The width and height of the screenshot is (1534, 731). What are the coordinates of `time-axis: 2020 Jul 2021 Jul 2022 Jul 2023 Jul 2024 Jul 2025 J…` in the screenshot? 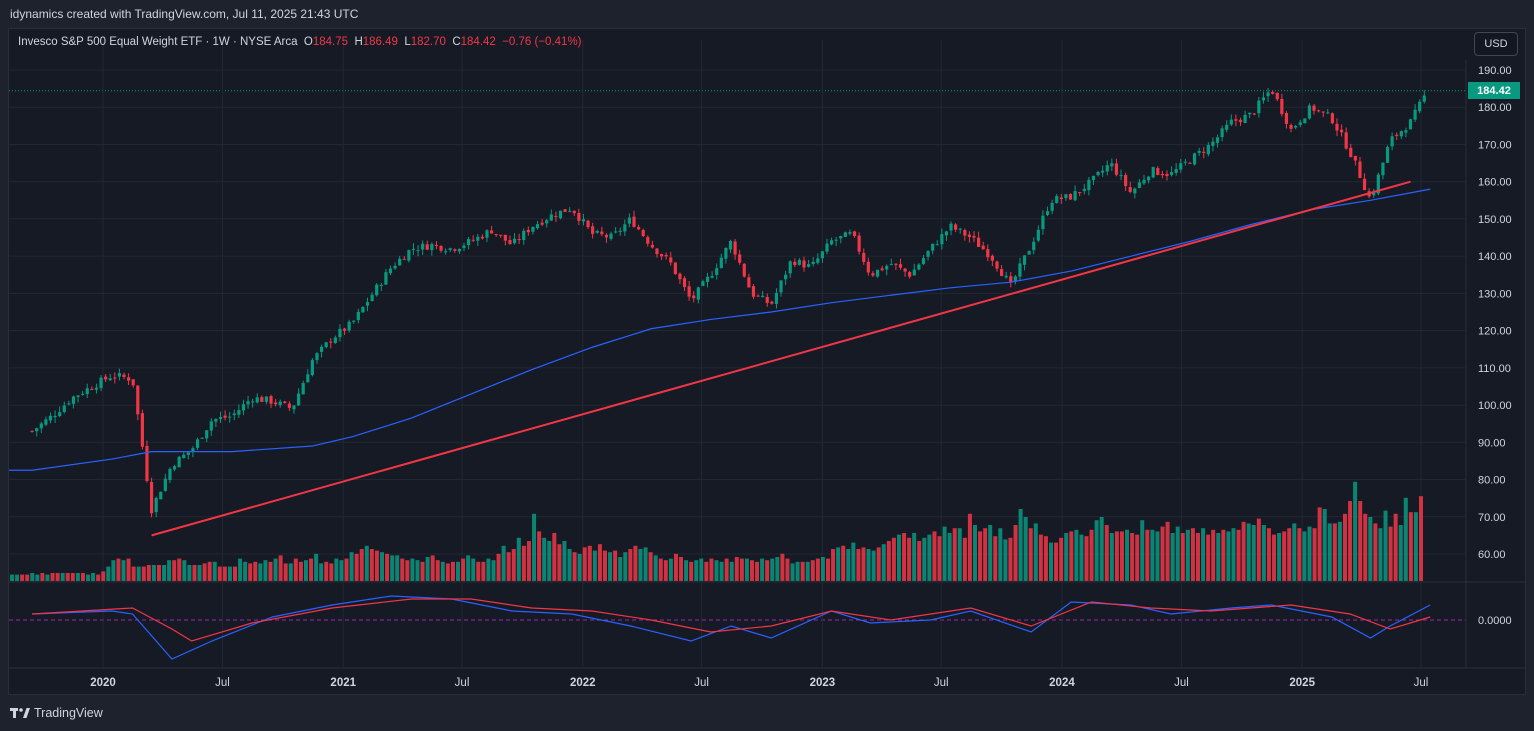 It's located at (759, 683).